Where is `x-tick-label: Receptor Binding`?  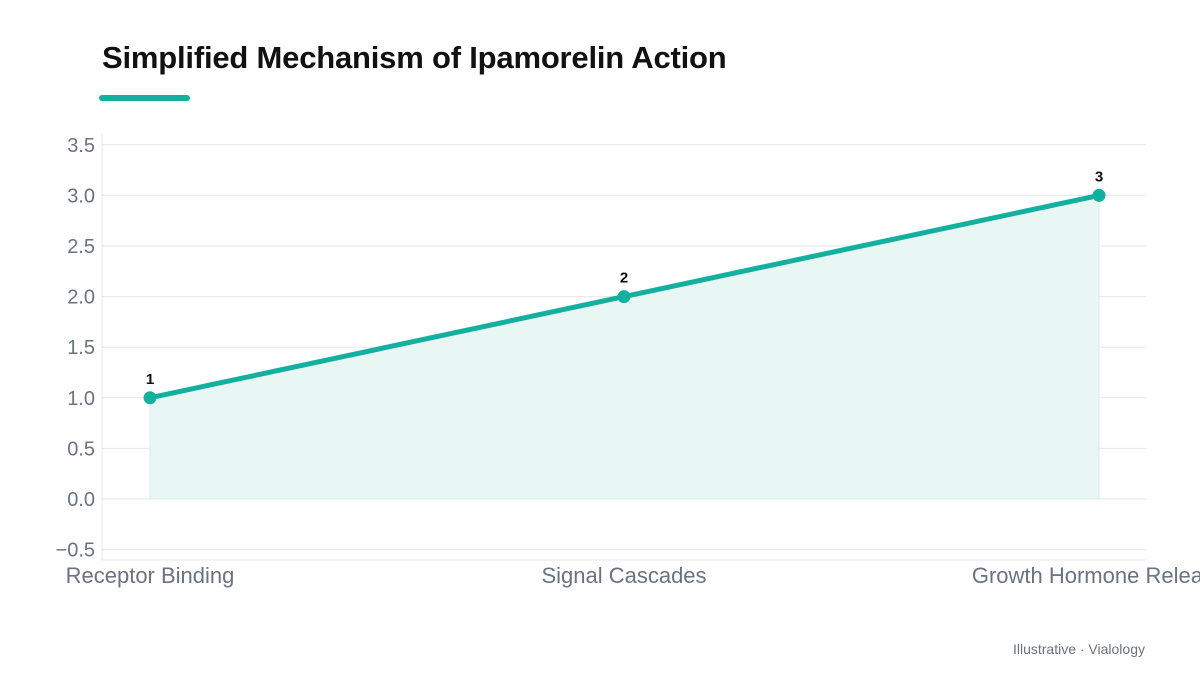 x-tick-label: Receptor Binding is located at coordinates (150, 575).